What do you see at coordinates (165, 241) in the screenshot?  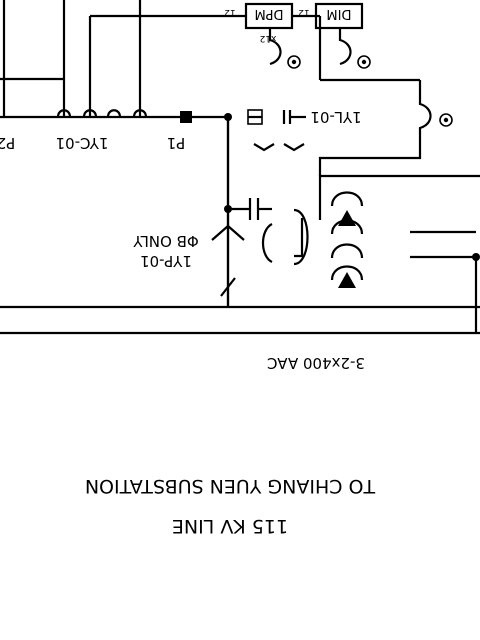 I see `phase-label: ΦB ONLY` at bounding box center [165, 241].